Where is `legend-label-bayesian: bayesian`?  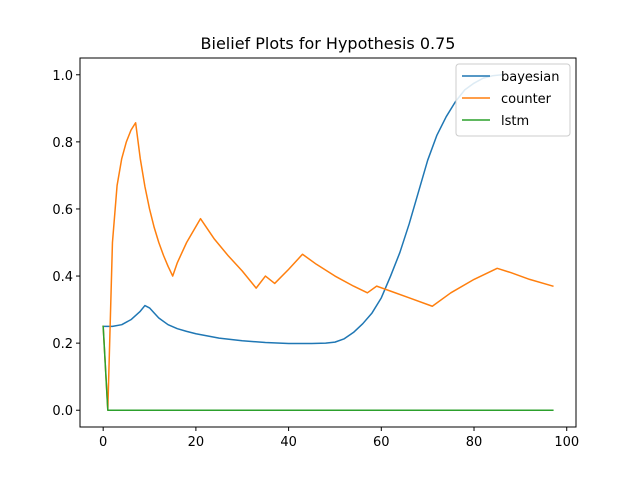
legend-label-bayesian: bayesian is located at coordinates (530, 77).